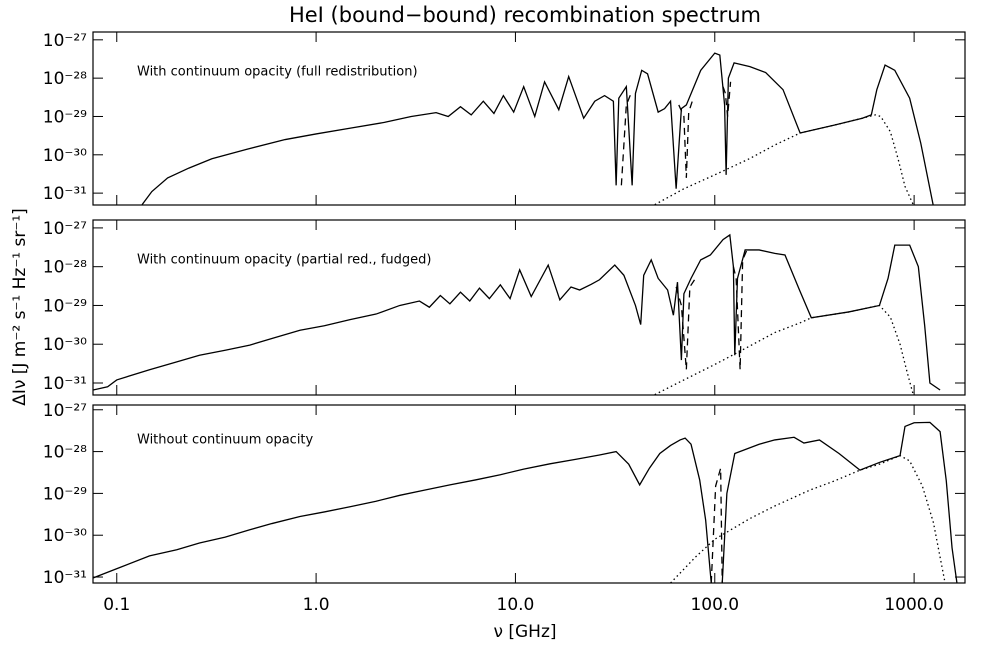  What do you see at coordinates (525, 15) in the screenshot?
I see `chart-title: HeI (bound−bound) recombination spectrum` at bounding box center [525, 15].